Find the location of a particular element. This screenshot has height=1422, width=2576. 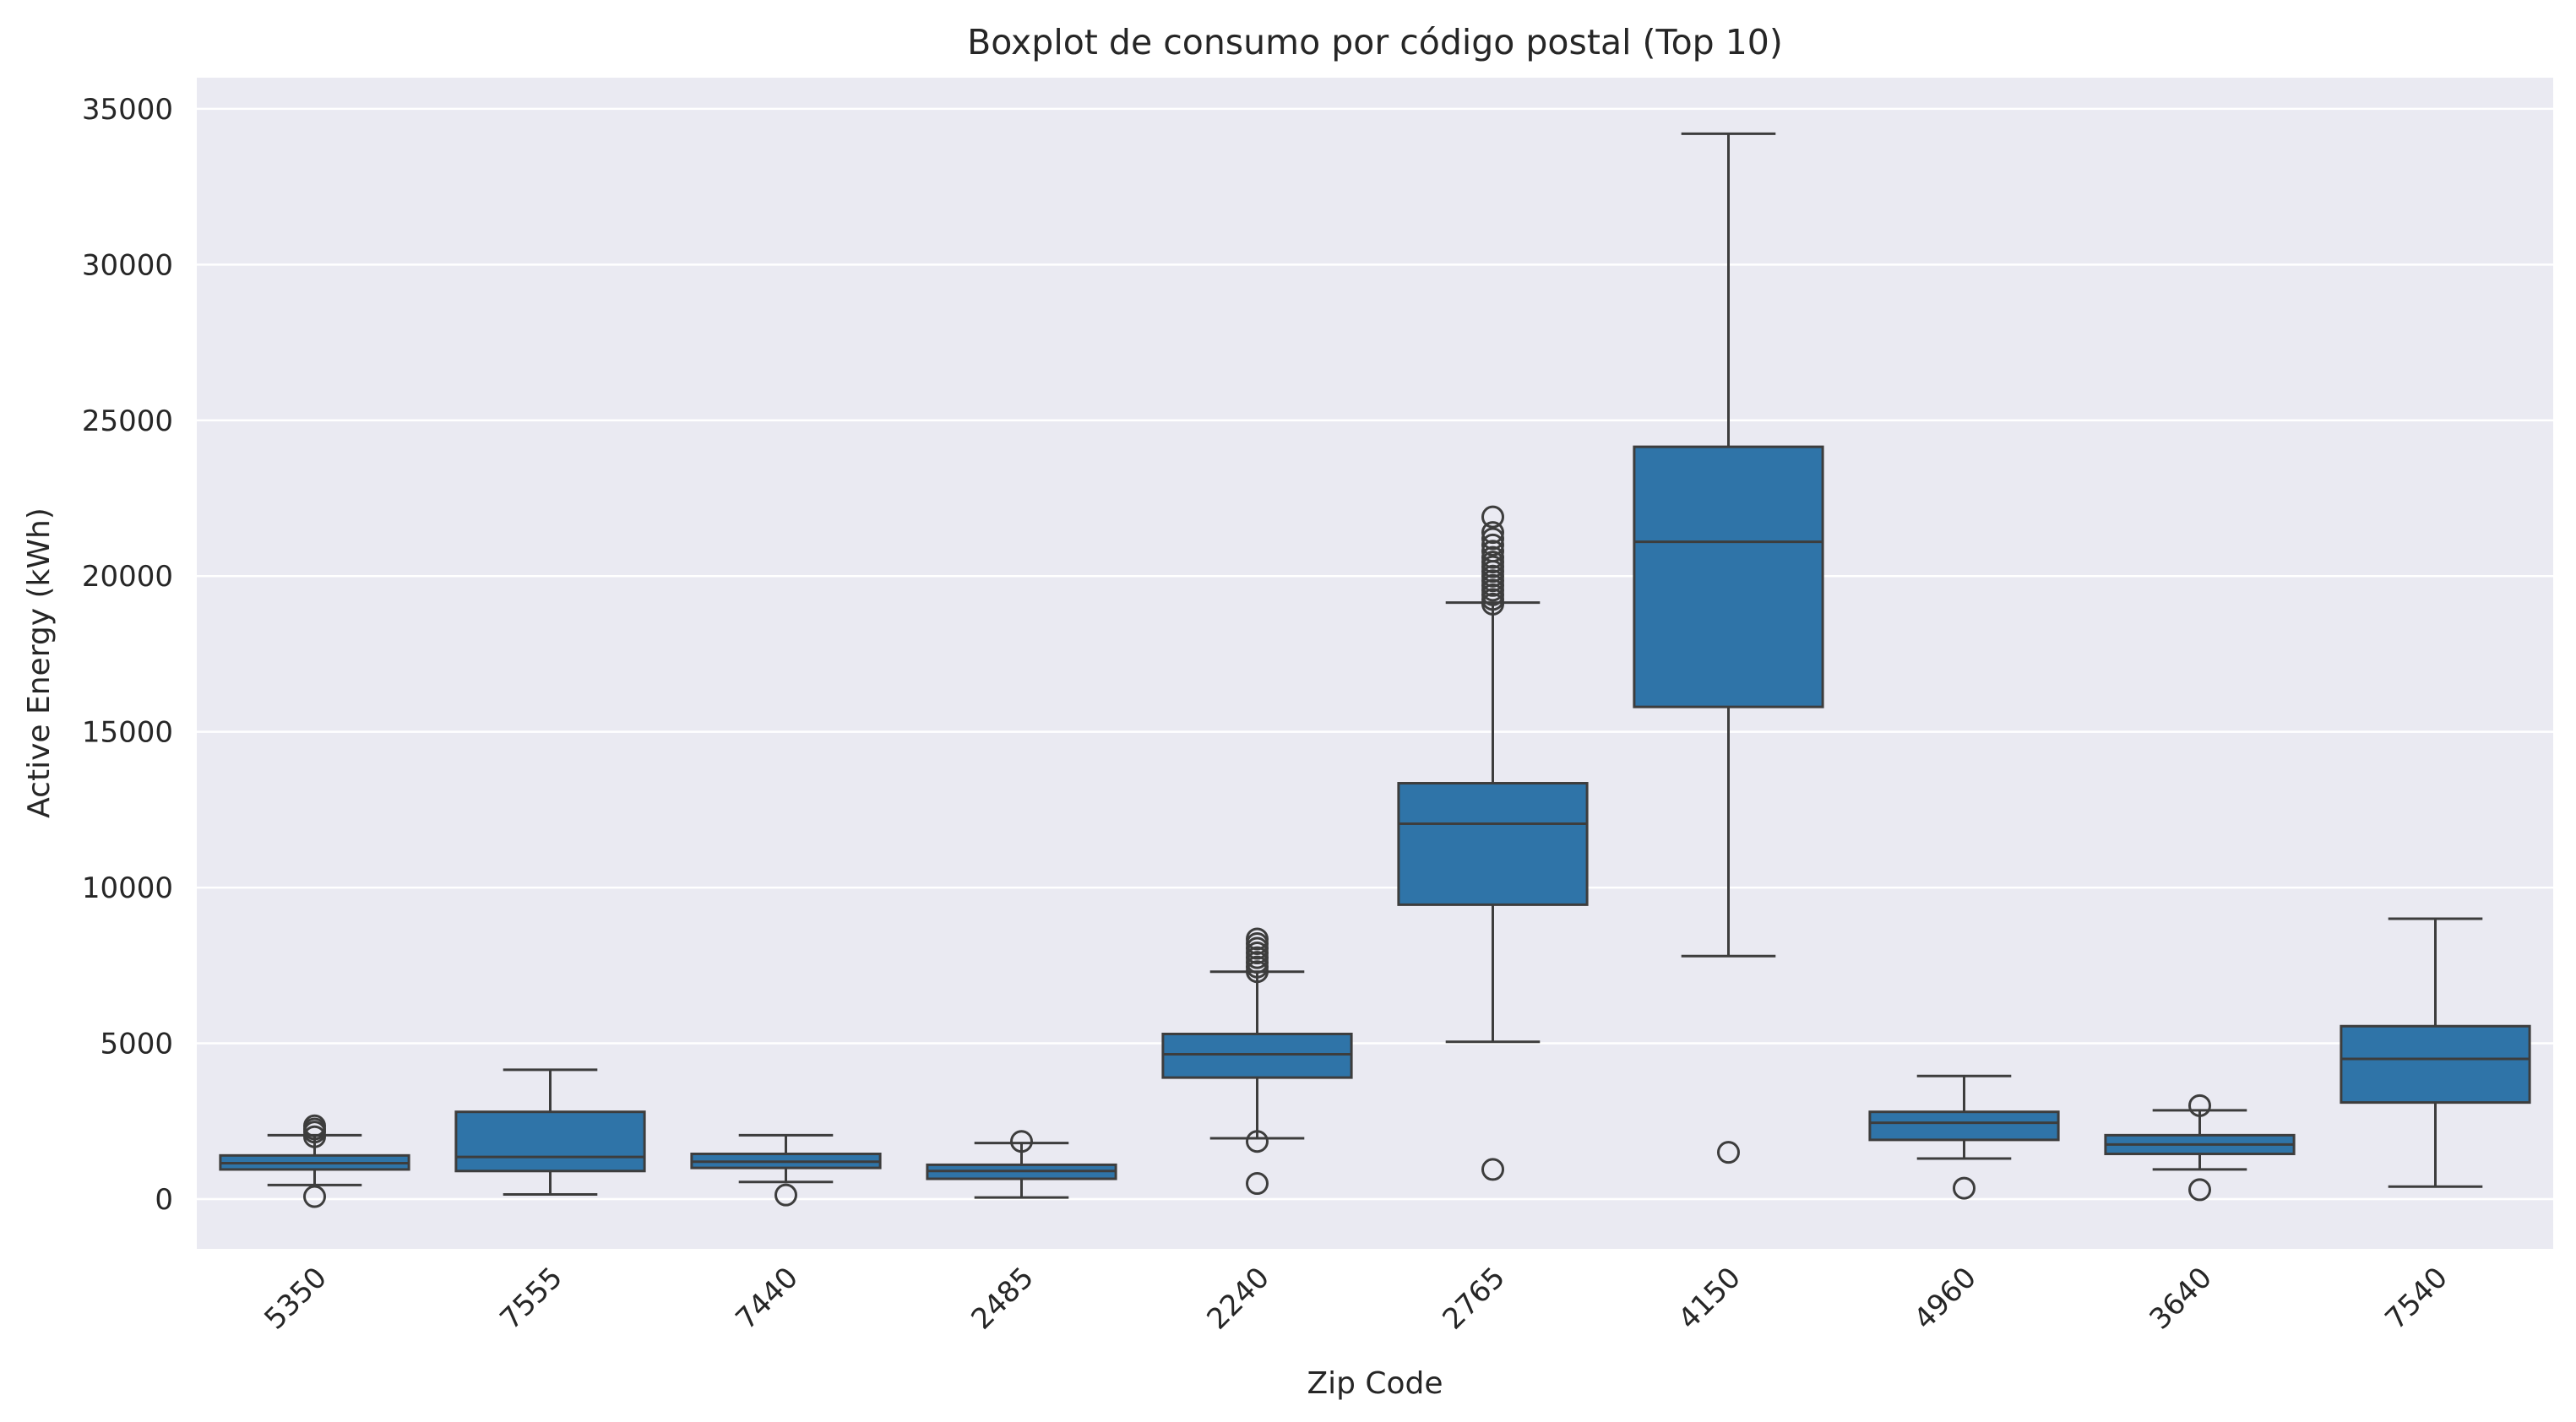

x-tick-label: 7540 is located at coordinates (2416, 1298).